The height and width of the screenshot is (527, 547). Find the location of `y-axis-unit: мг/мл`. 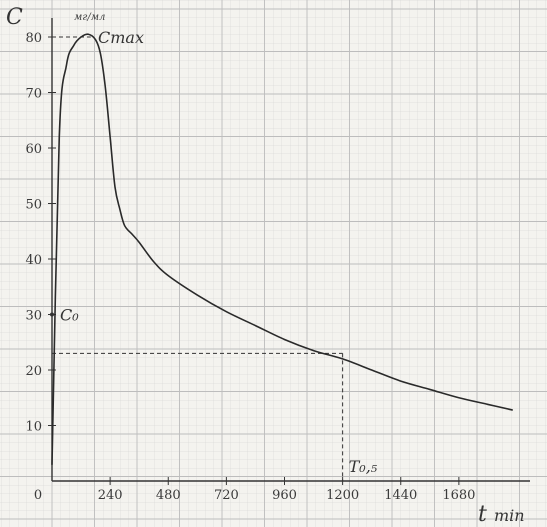

y-axis-unit: мг/мл is located at coordinates (89, 17).